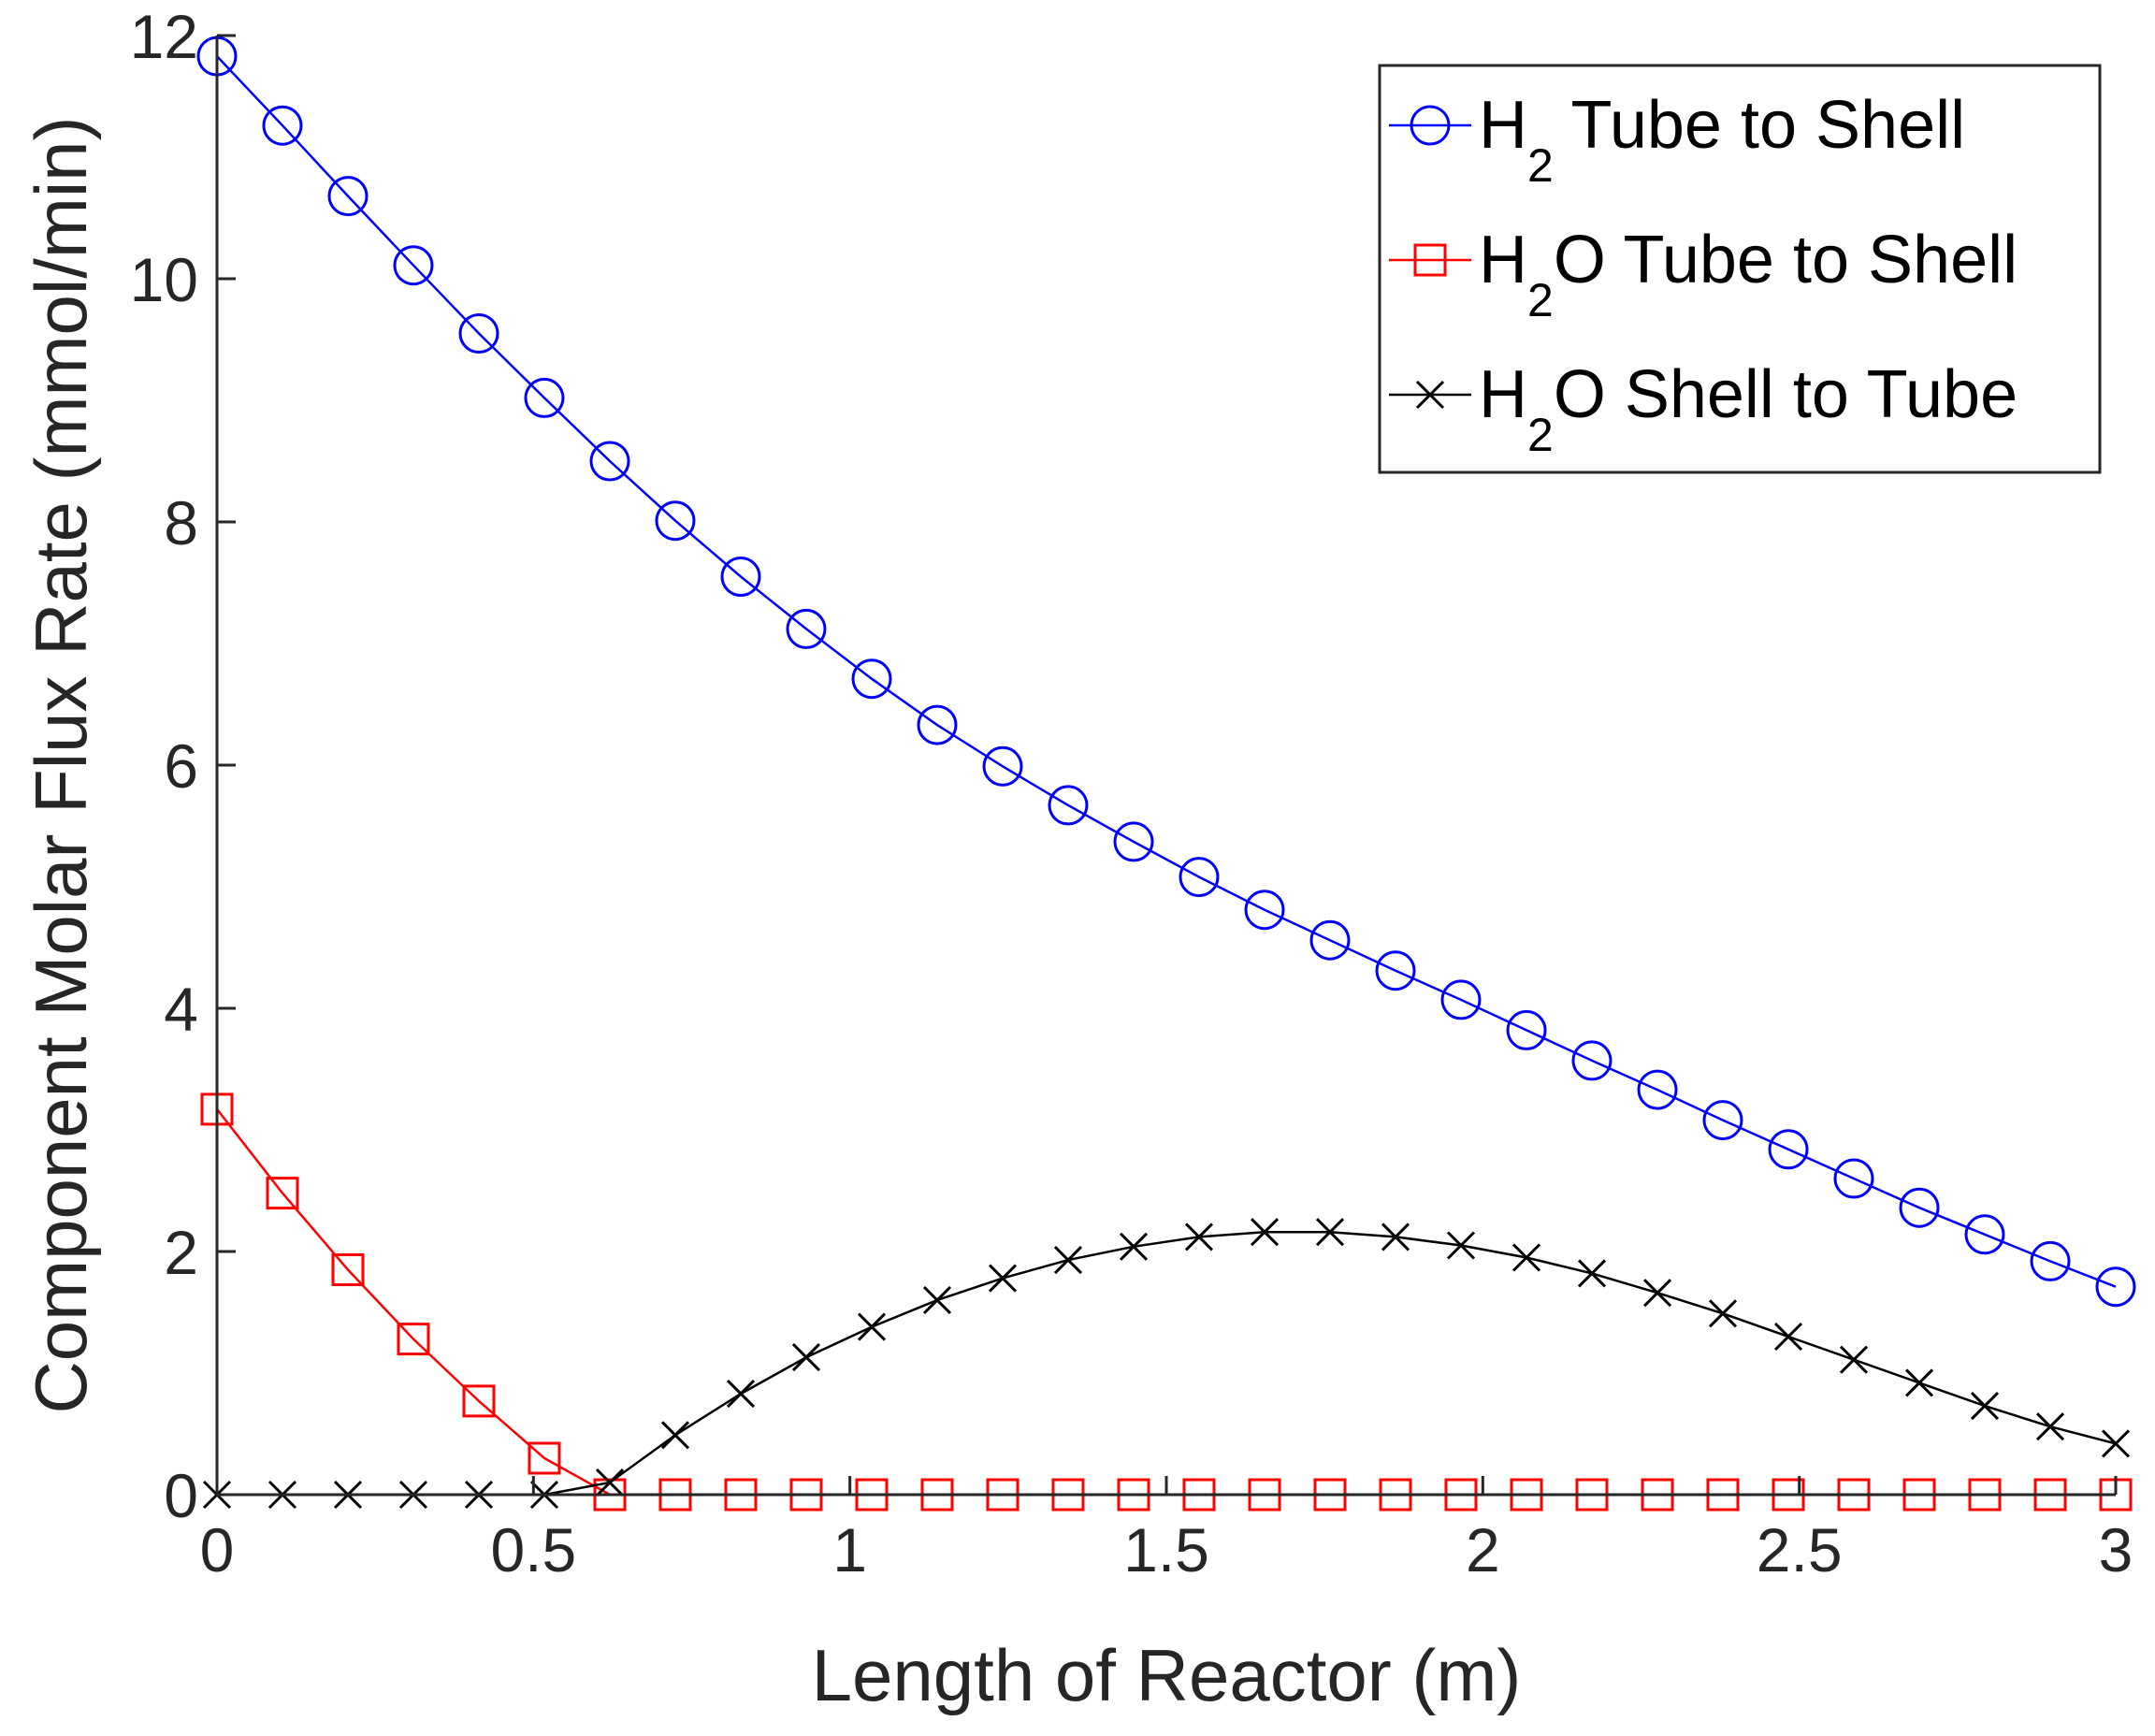  I want to click on y-tick-label: 8, so click(181, 522).